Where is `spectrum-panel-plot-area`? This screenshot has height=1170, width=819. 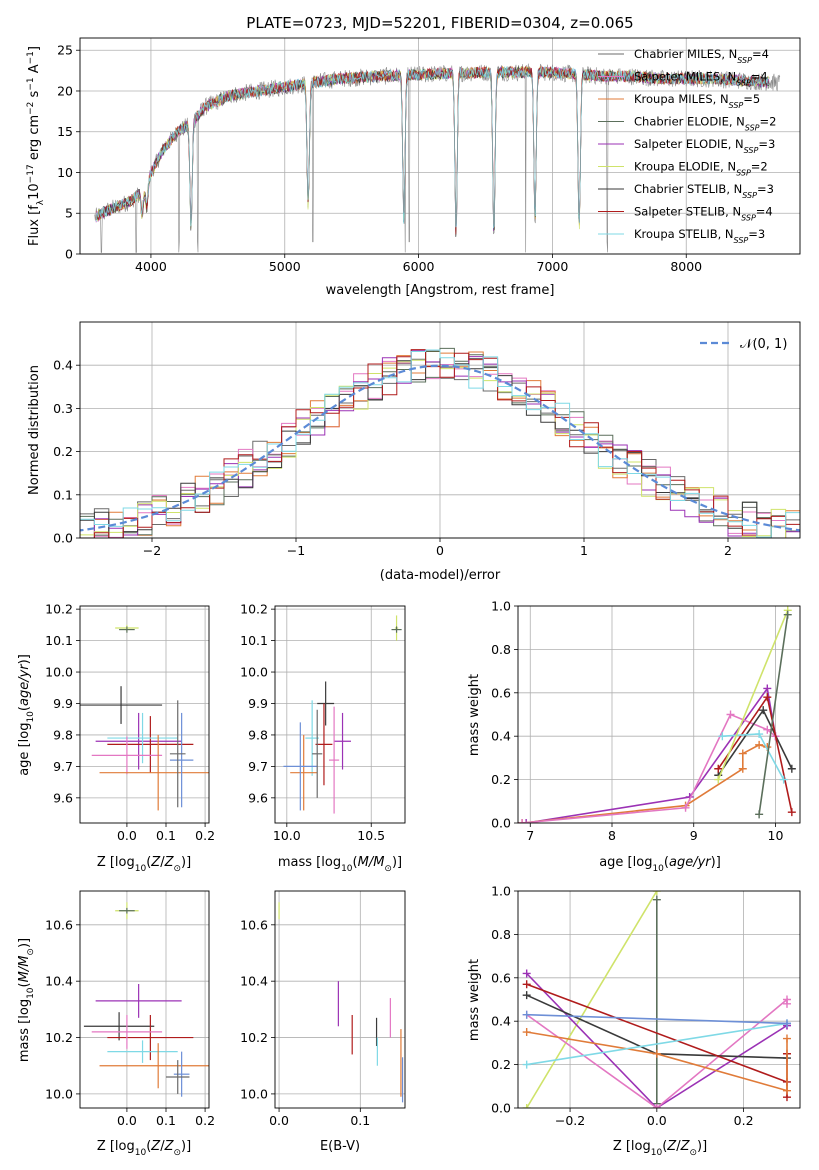
spectrum-panel-plot-area is located at coordinates (437, 158).